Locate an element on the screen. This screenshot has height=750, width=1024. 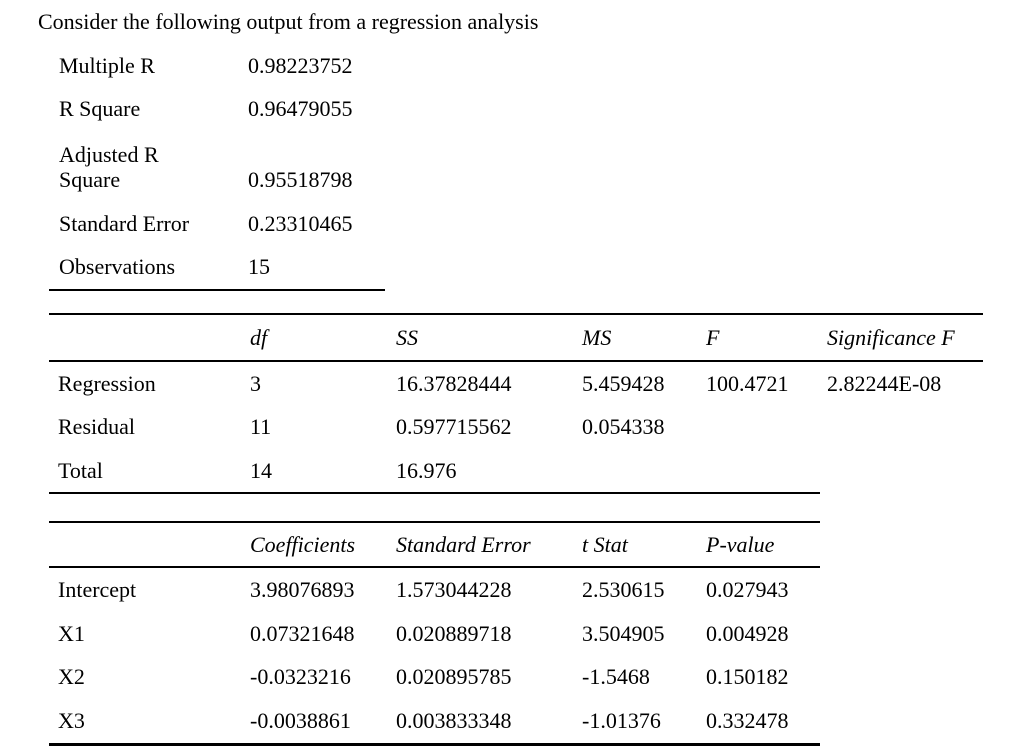
f-value: 100.4721 is located at coordinates (747, 383).